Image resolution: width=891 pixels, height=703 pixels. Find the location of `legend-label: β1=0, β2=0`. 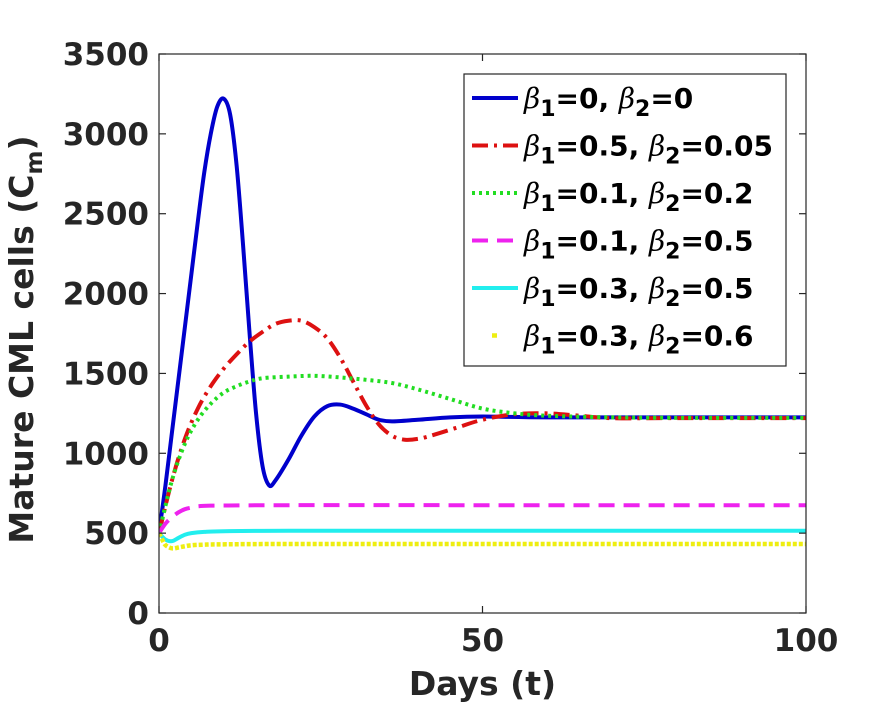

legend-label: β1=0, β2=0 is located at coordinates (608, 102).